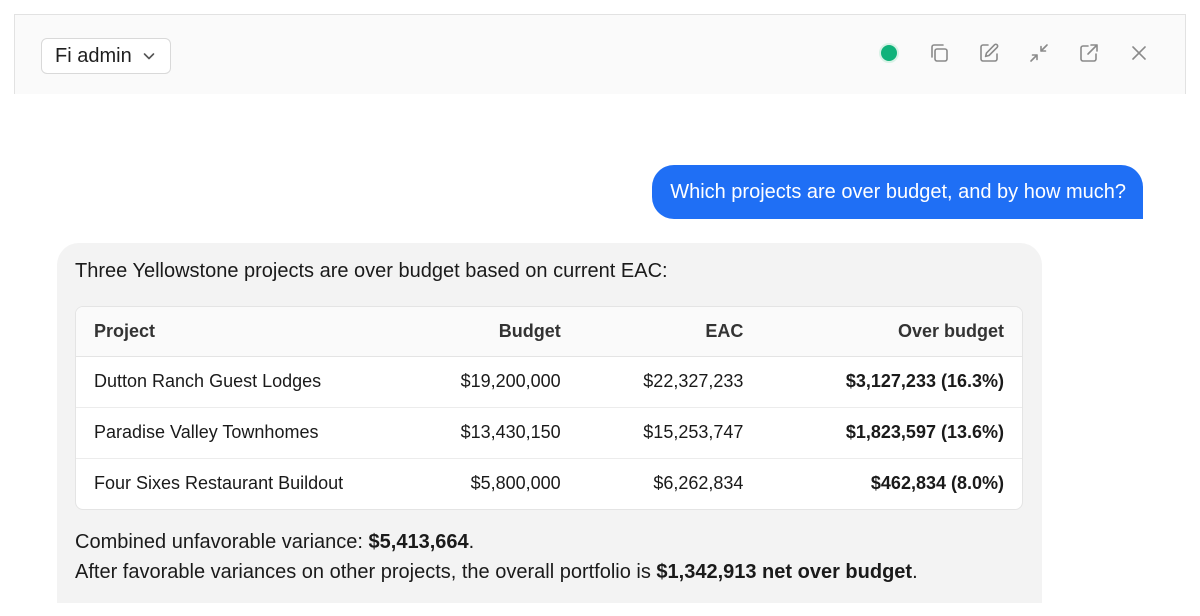 This screenshot has width=1200, height=616. What do you see at coordinates (670, 332) in the screenshot?
I see `column-header-eac: EAC` at bounding box center [670, 332].